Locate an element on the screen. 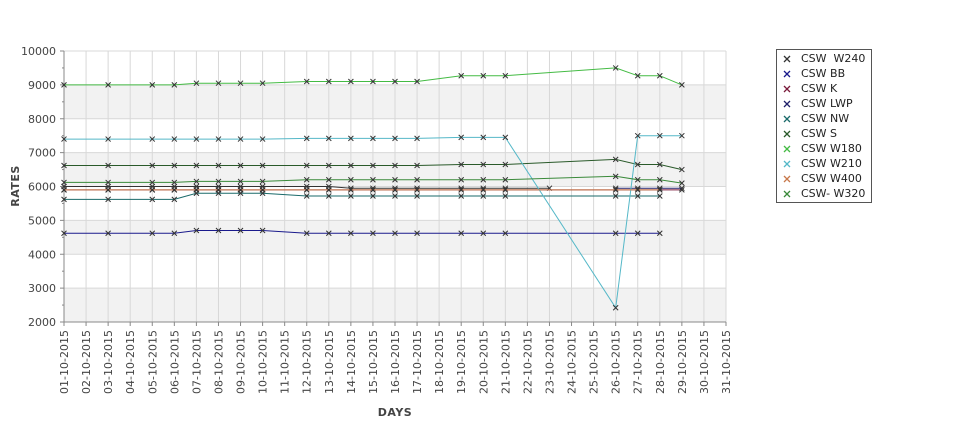 The image size is (975, 429). x-tick-label: 12-10-2015 is located at coordinates (307, 362).